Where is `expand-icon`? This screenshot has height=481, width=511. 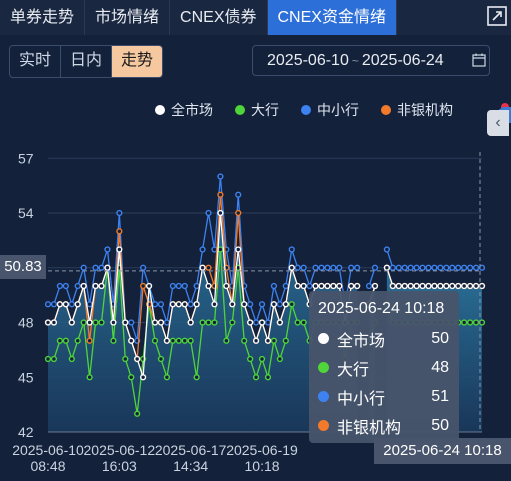
expand-icon is located at coordinates (497, 16).